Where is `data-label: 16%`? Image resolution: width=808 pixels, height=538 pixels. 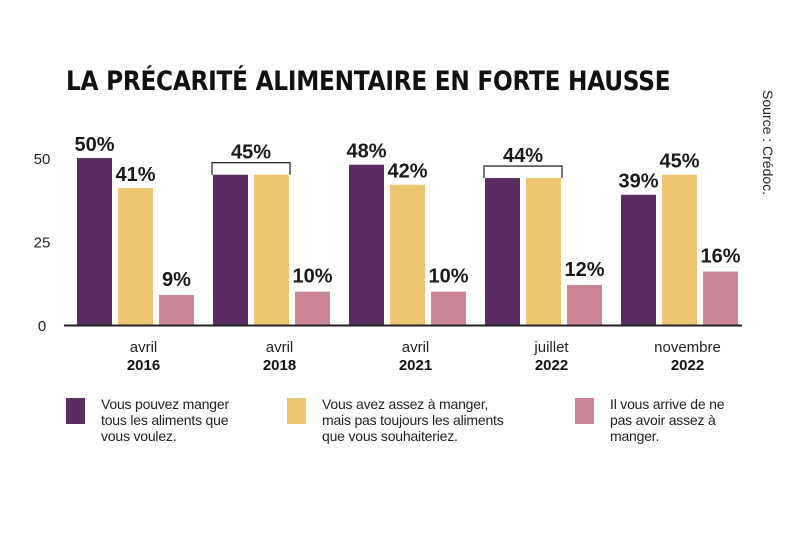 data-label: 16% is located at coordinates (720, 257).